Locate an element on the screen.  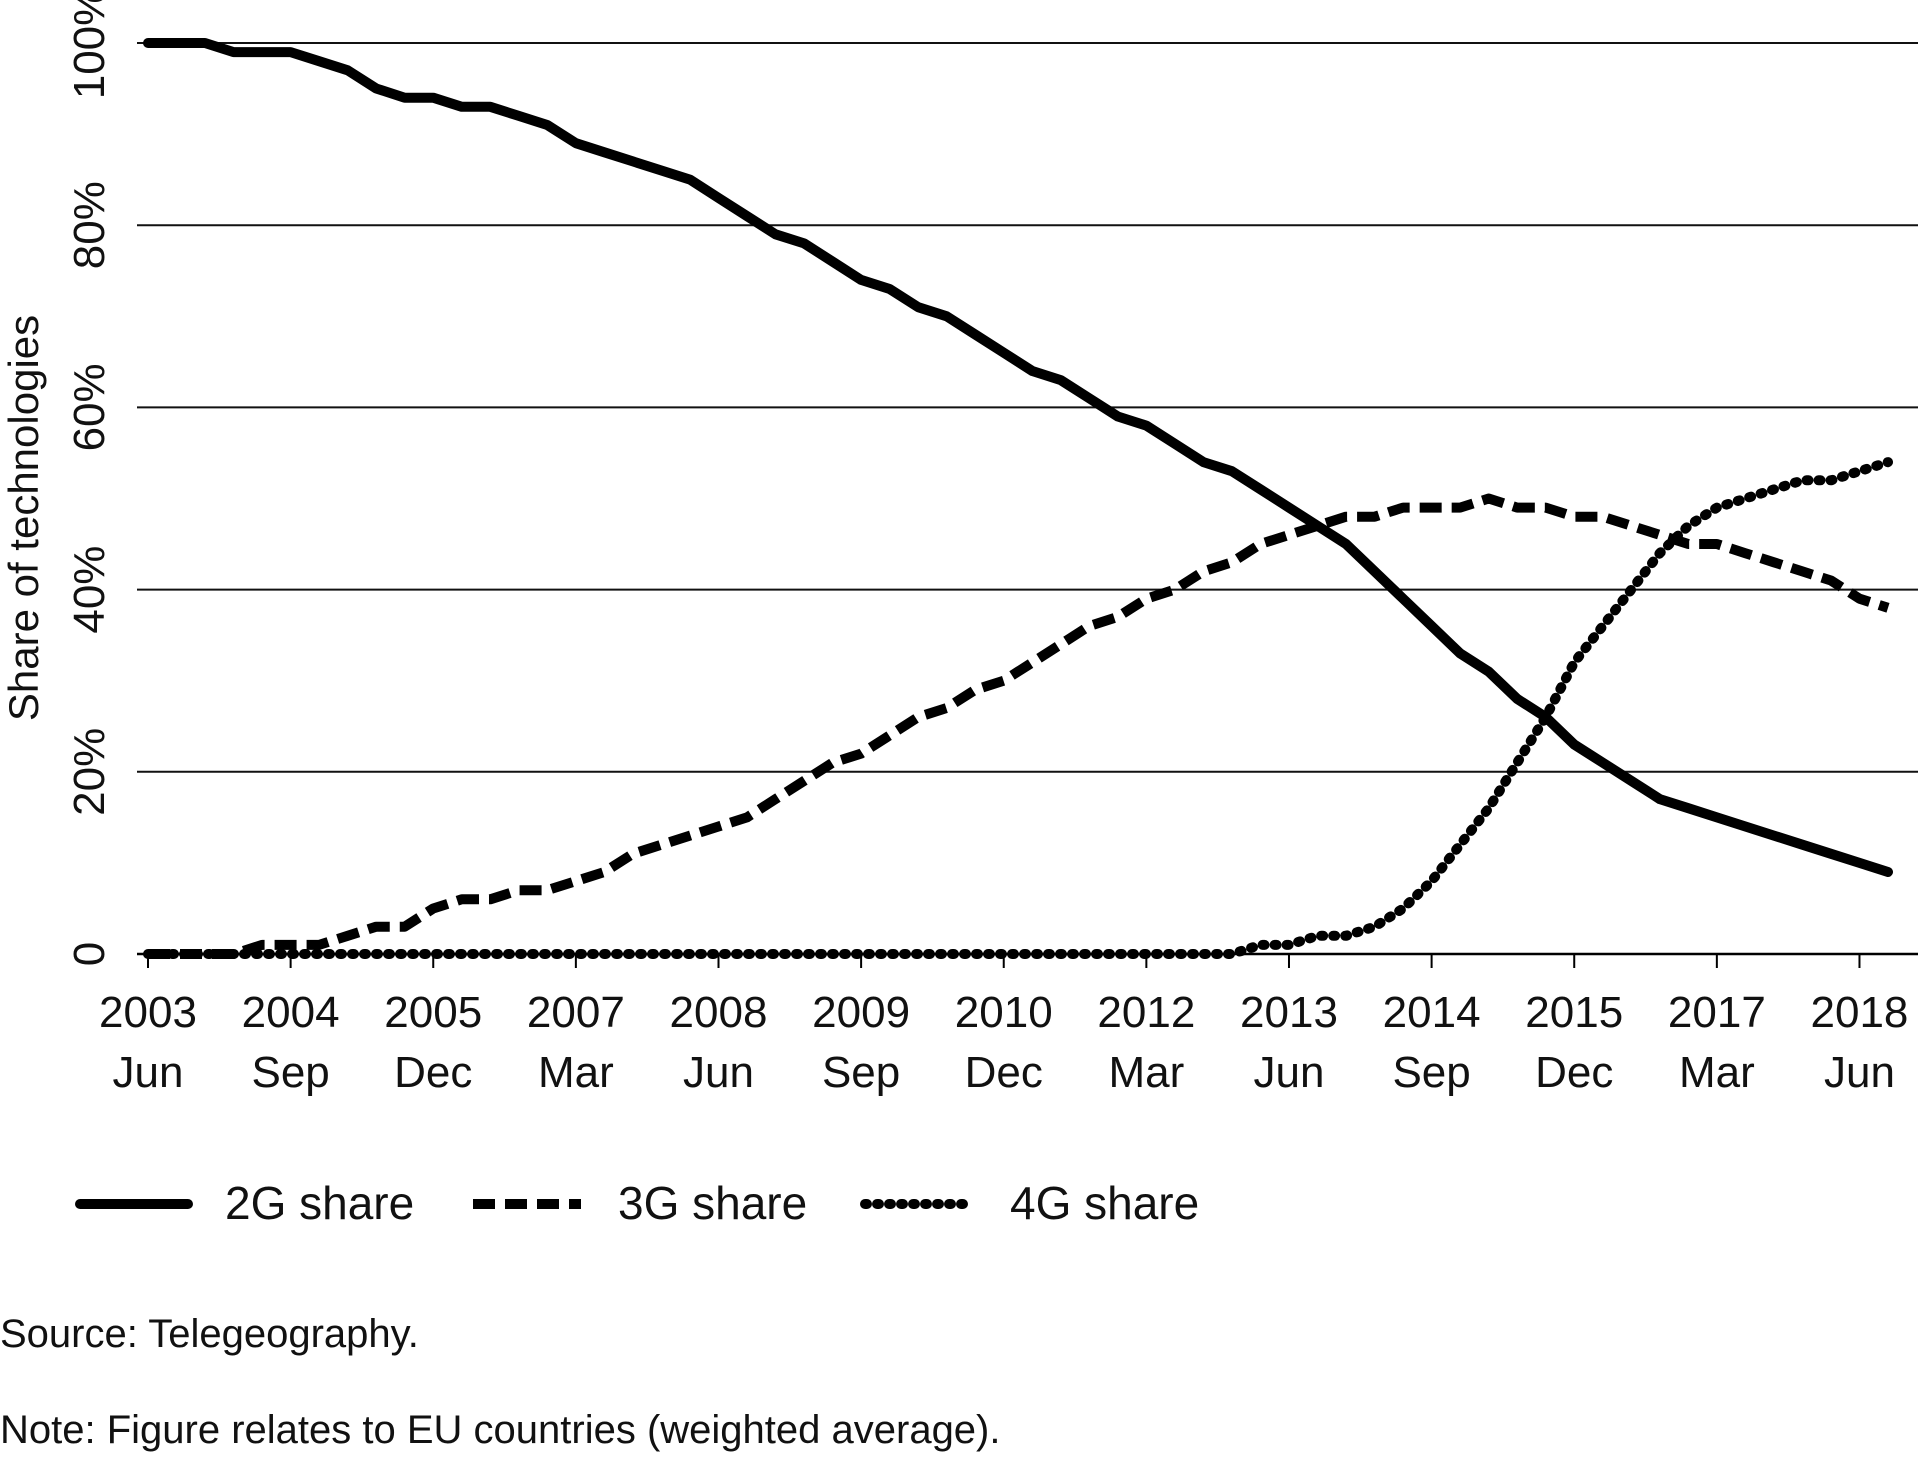
x-tick-year: 2013 is located at coordinates (1289, 1012).